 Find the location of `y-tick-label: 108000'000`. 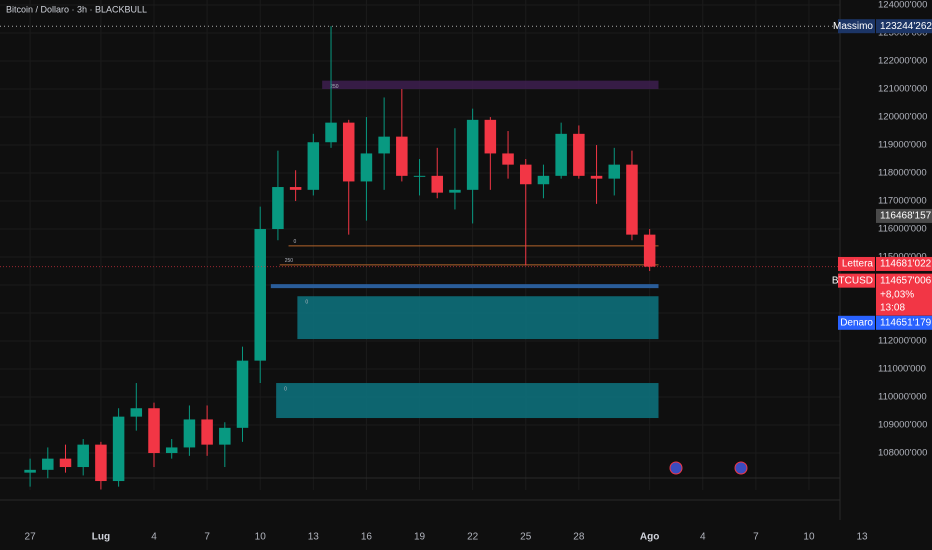

y-tick-label: 108000'000 is located at coordinates (902, 453).